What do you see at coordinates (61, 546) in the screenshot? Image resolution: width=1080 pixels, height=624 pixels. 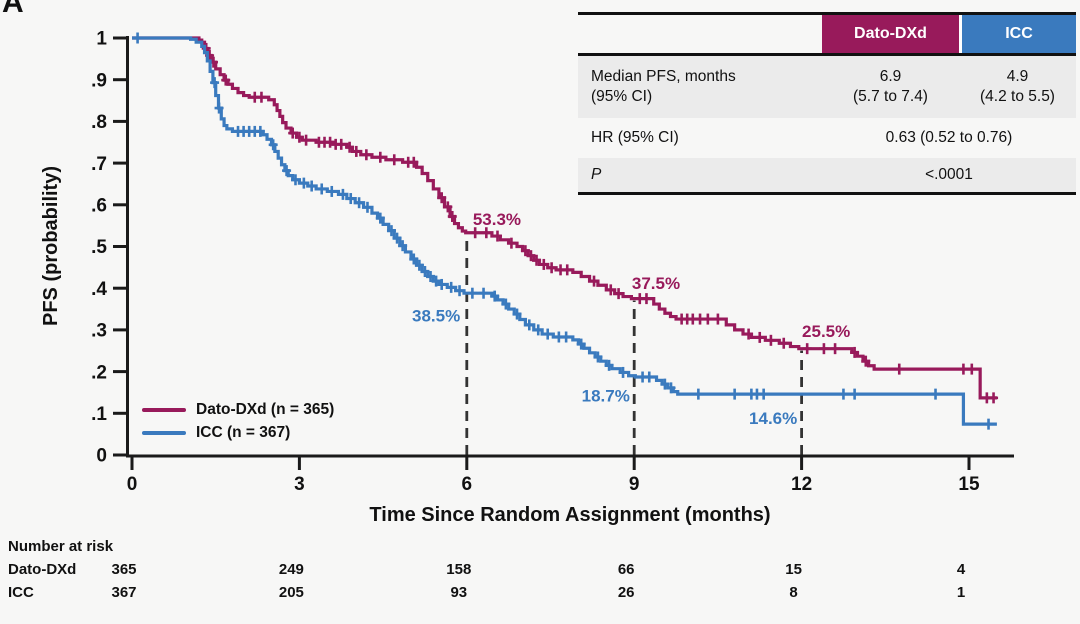 I see `number-at-risk-title: Number at risk` at bounding box center [61, 546].